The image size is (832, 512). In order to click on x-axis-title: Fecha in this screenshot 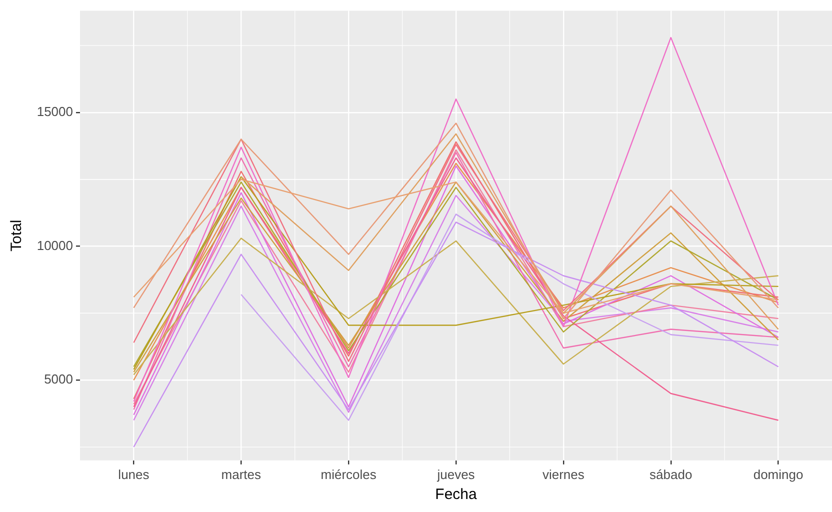, I will do `click(456, 495)`.